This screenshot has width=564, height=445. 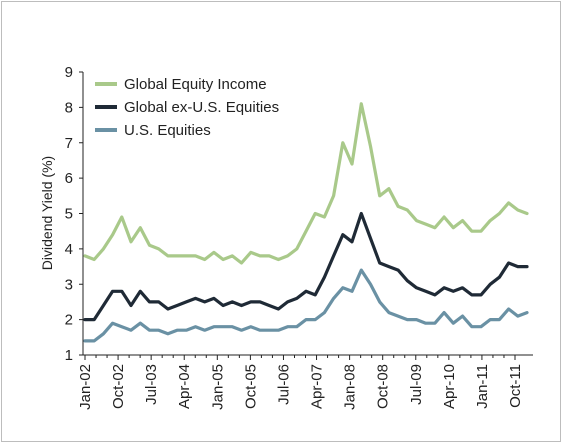 What do you see at coordinates (482, 386) in the screenshot?
I see `x-tick-label: Jan-11` at bounding box center [482, 386].